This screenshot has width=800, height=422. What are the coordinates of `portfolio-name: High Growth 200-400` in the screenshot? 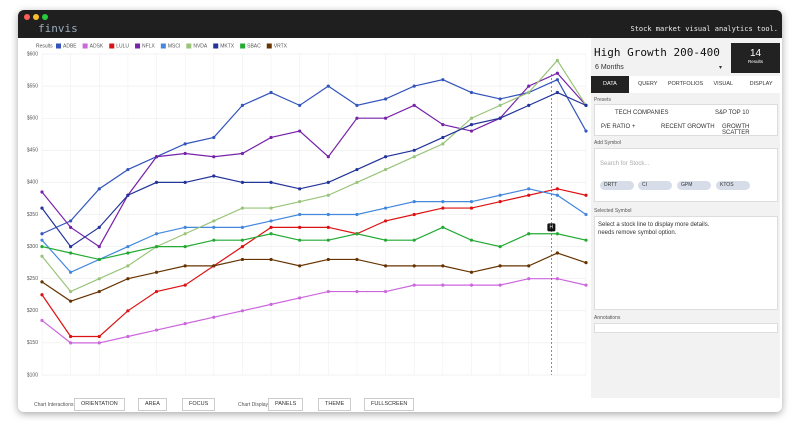 It's located at (657, 52).